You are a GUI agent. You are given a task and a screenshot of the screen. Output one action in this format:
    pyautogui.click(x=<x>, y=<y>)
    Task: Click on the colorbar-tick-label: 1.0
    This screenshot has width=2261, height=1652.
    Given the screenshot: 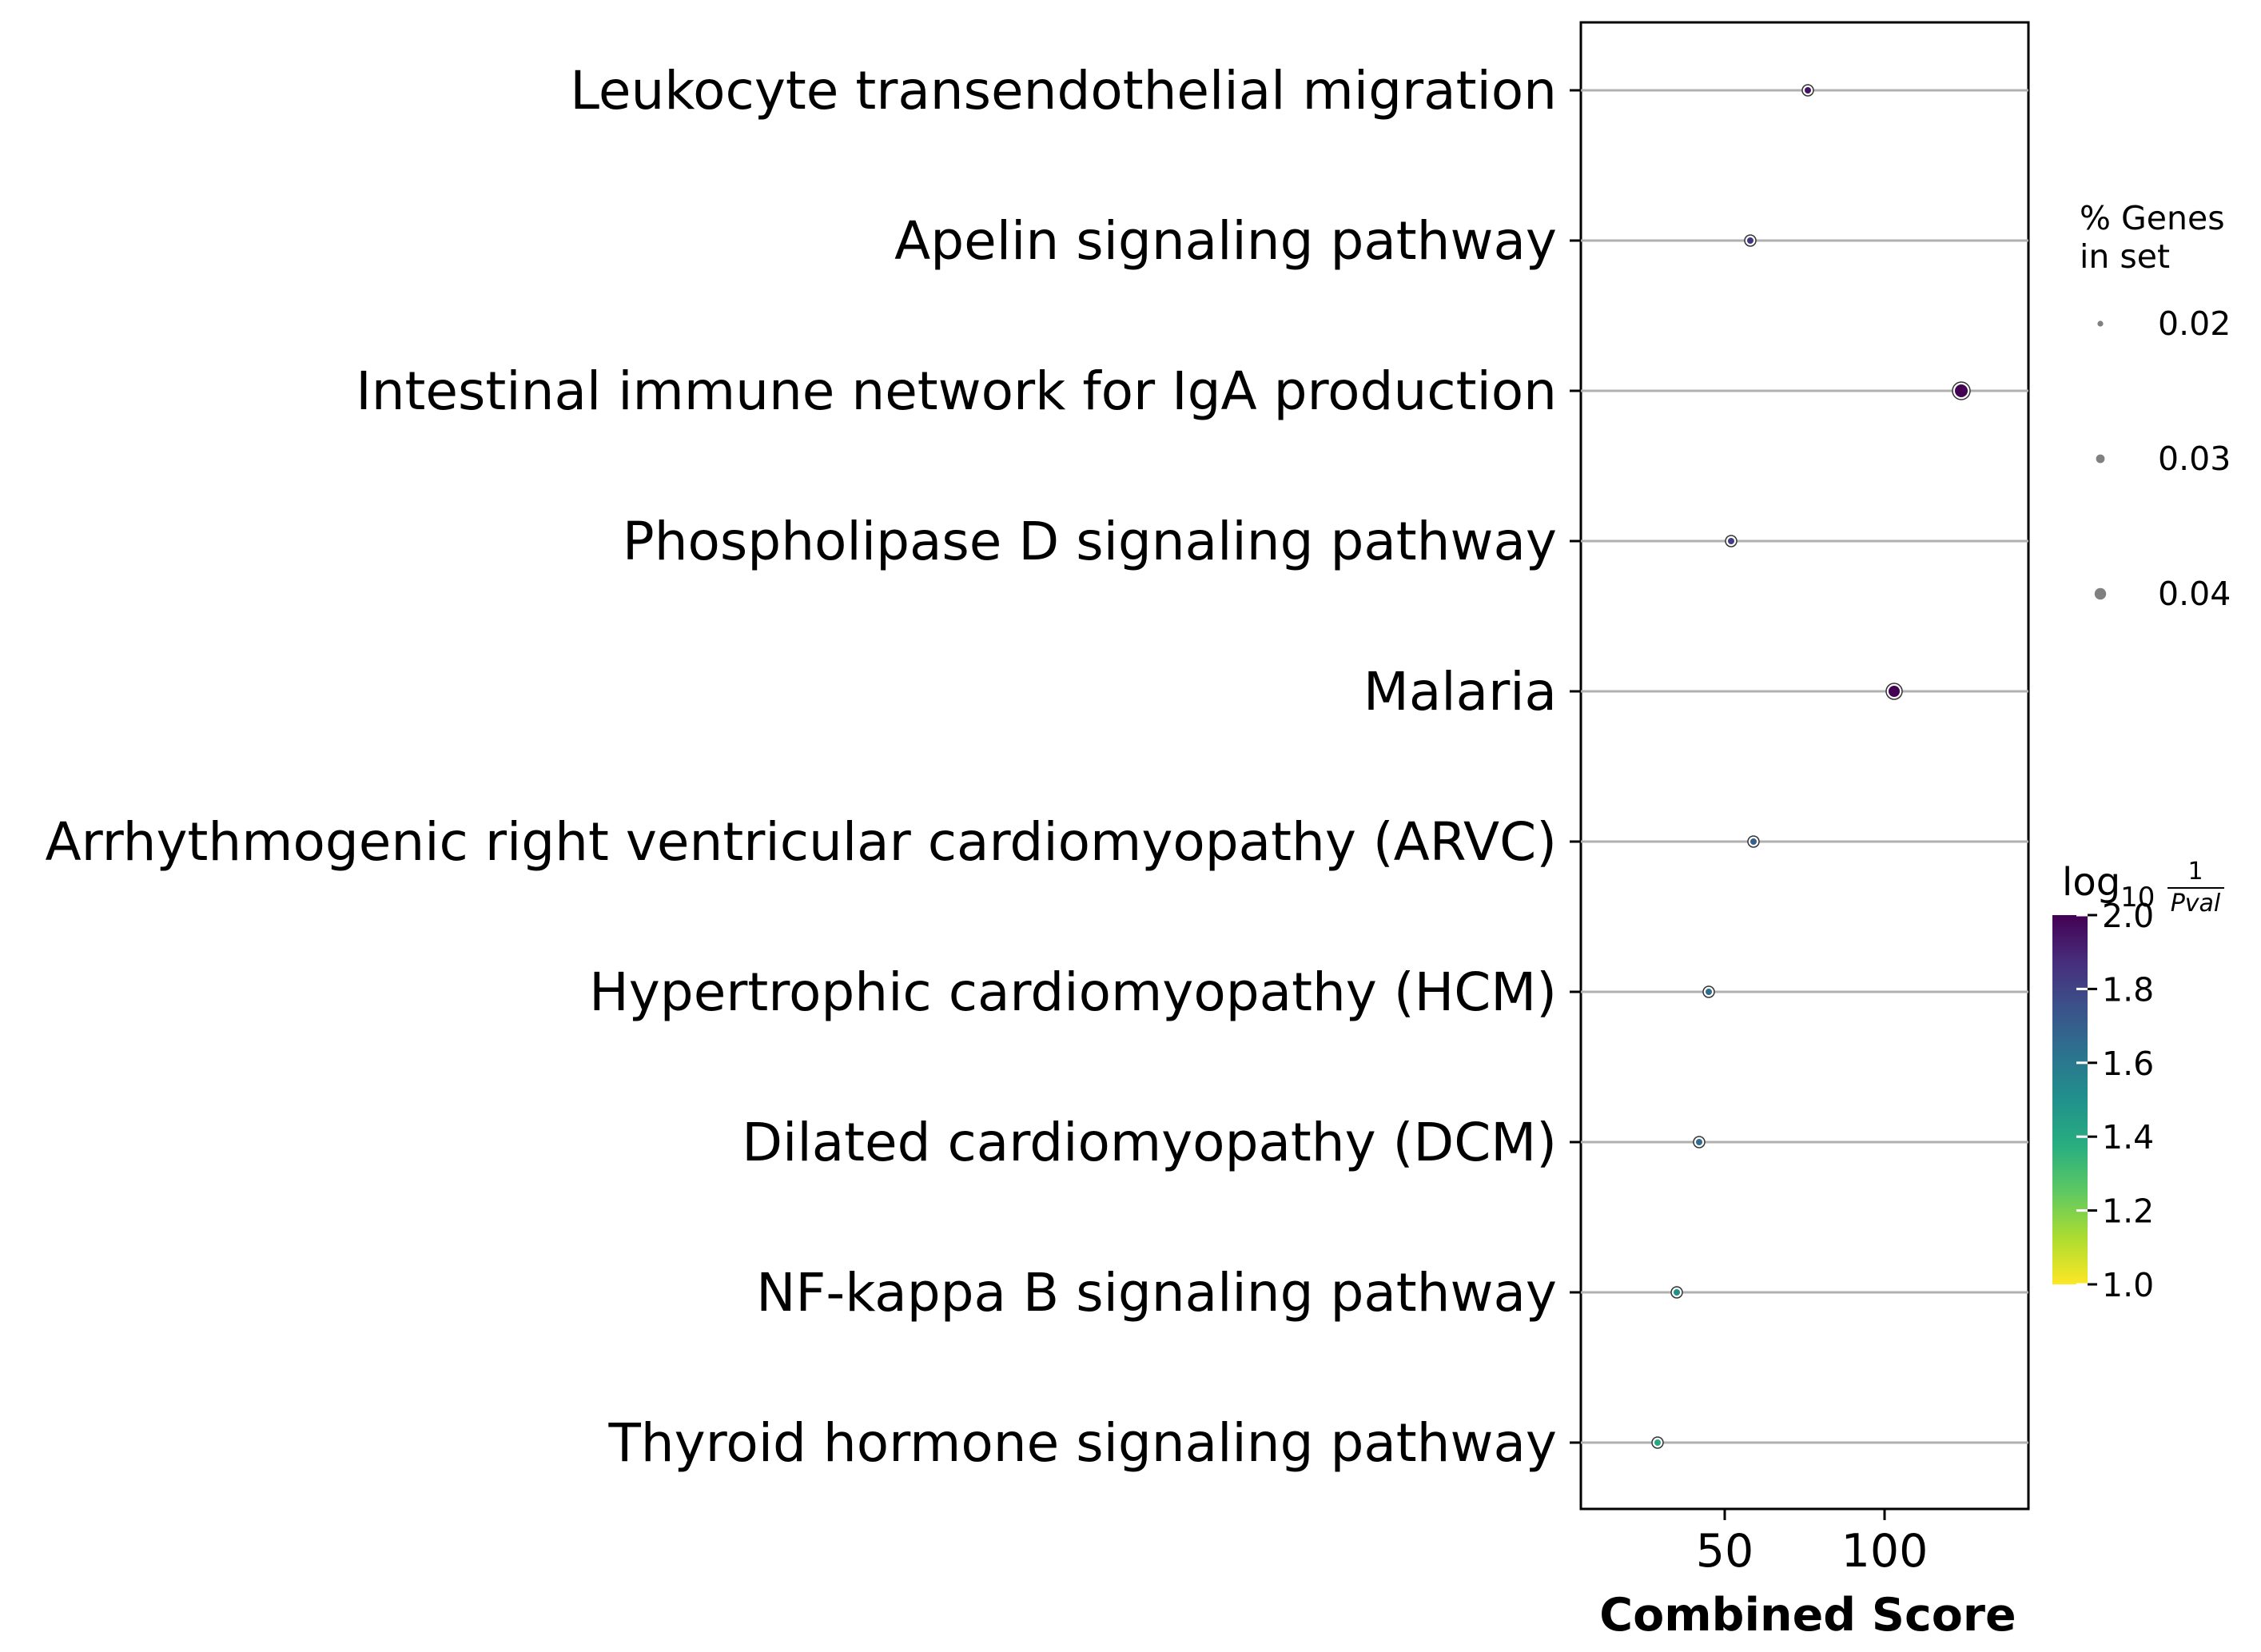 What is the action you would take?
    pyautogui.click(x=2128, y=1285)
    